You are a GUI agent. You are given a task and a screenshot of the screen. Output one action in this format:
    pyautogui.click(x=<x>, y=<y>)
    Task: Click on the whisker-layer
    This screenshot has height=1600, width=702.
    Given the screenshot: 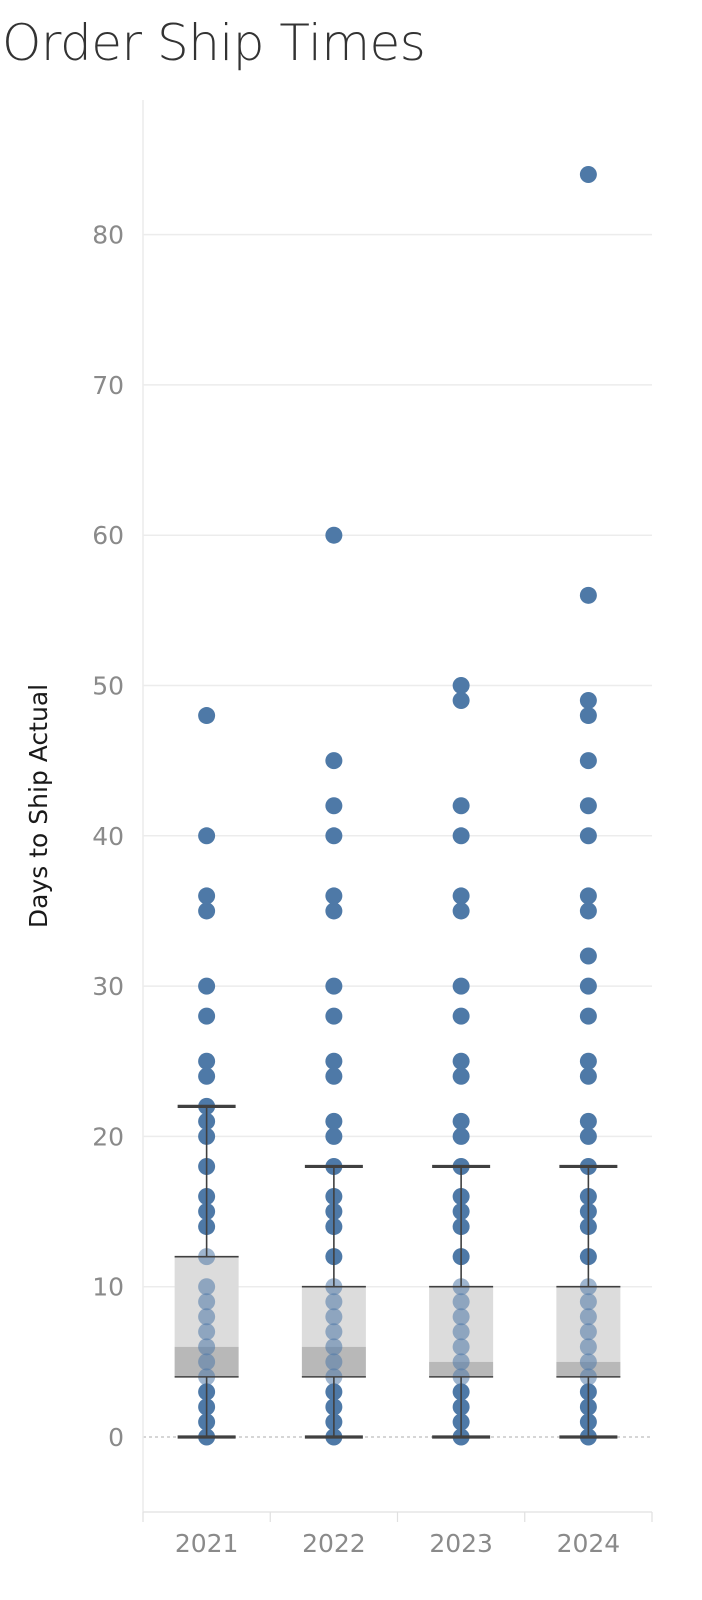 What is the action you would take?
    pyautogui.click(x=397, y=1271)
    